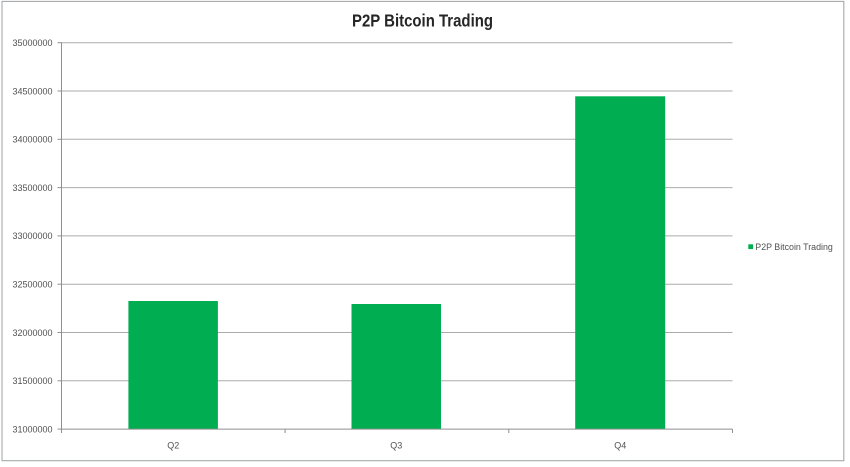 Image resolution: width=850 pixels, height=467 pixels. Describe the element at coordinates (32, 381) in the screenshot. I see `svg-text: 31500000` at that location.